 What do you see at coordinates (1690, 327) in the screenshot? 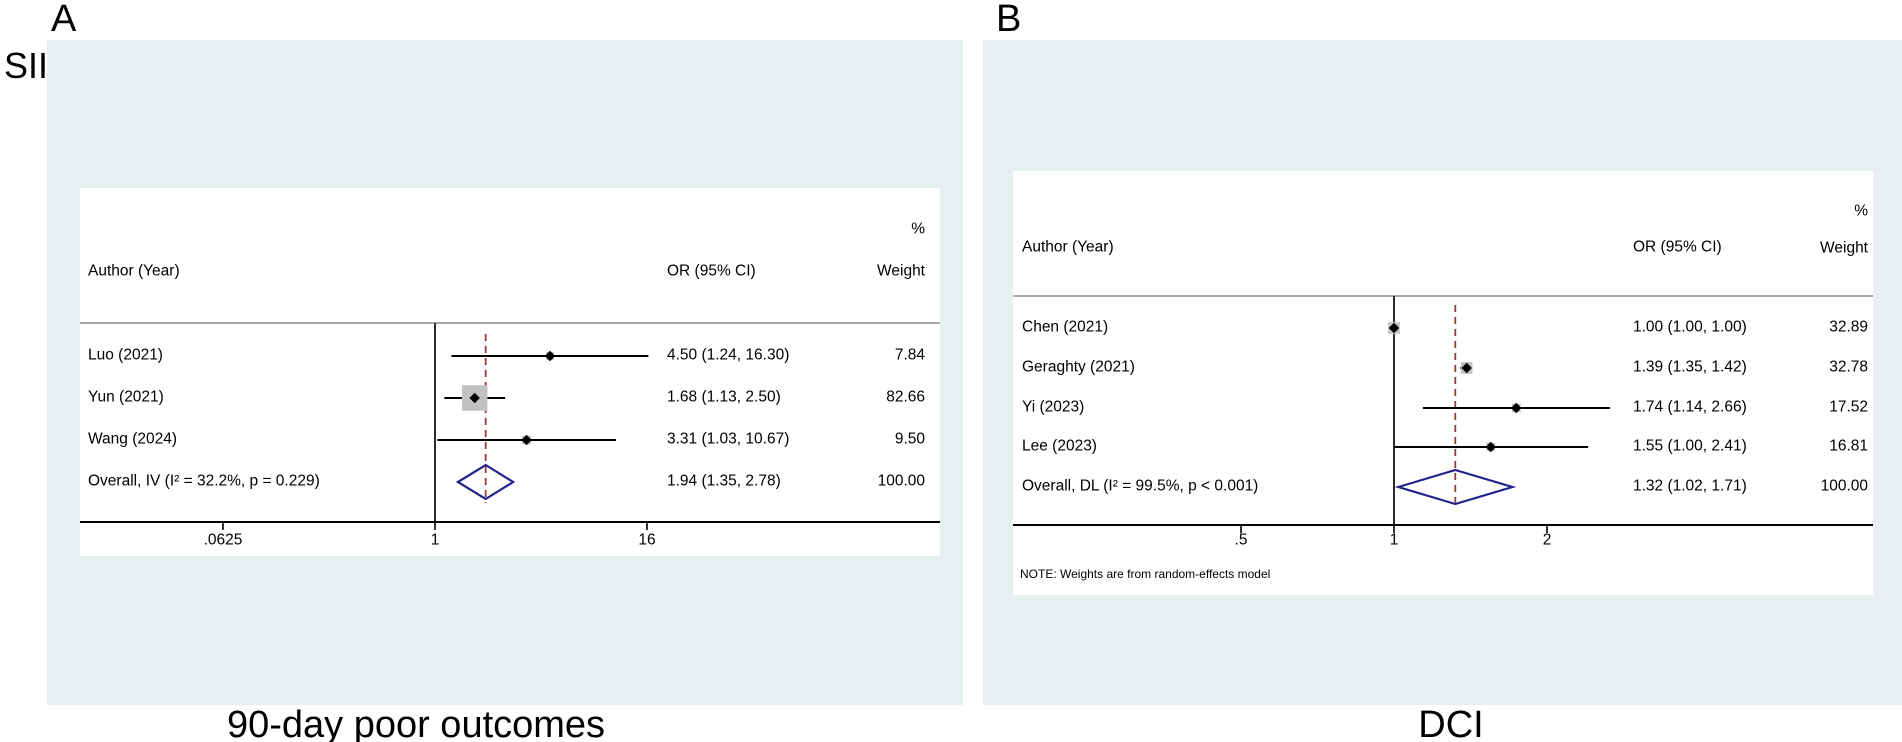
I see `study-or-value: 1.00 (1.00, 1.00)` at bounding box center [1690, 327].